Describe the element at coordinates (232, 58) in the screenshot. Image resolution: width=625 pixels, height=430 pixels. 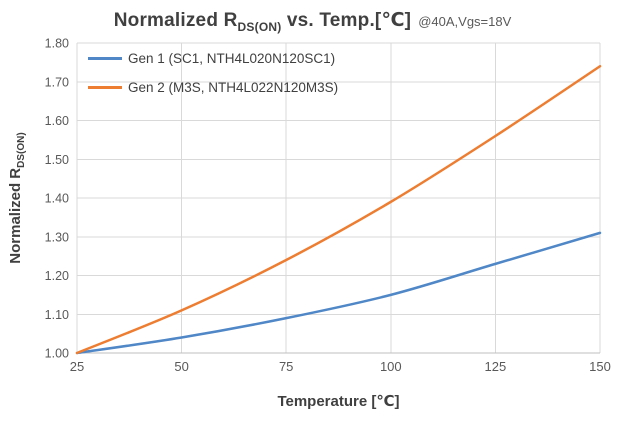
I see `legend-label-gen1: Gen 1 (SC1, NTH4L020N120SC1)` at that location.